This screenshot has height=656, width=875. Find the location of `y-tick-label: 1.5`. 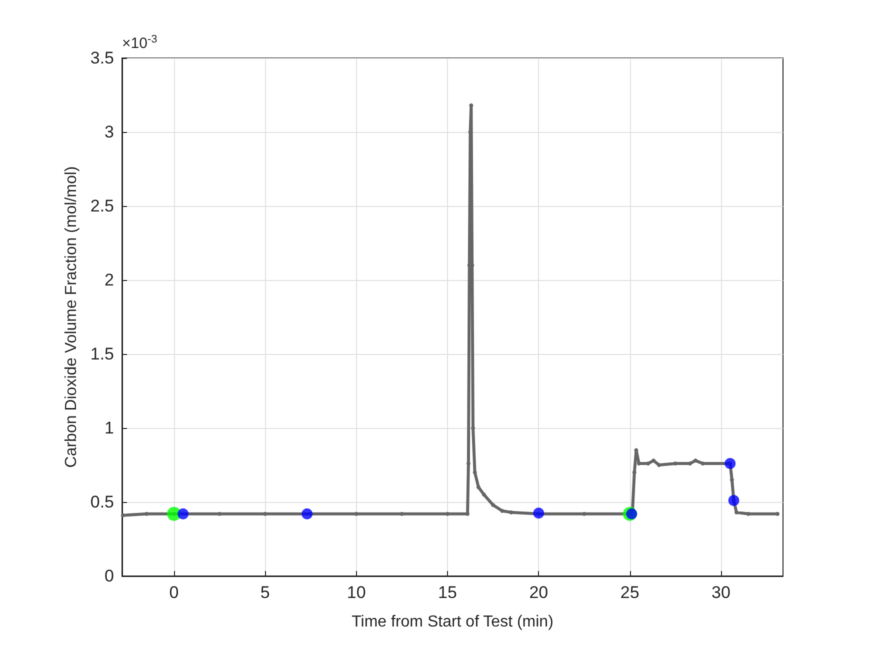

y-tick-label: 1.5 is located at coordinates (102, 354).